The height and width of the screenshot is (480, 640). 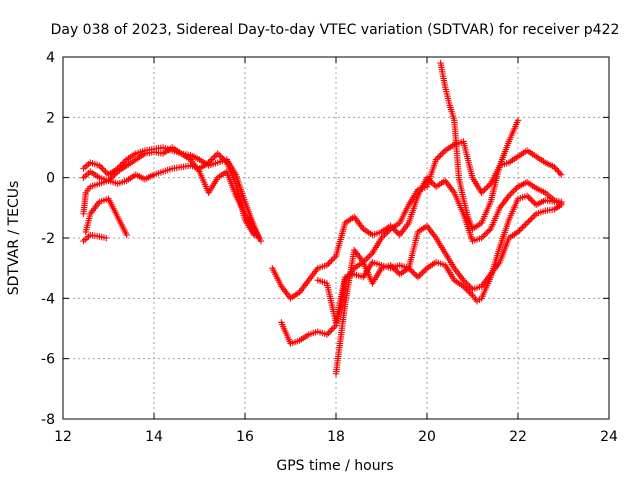 I want to click on x-tick-label: 14, so click(x=154, y=437).